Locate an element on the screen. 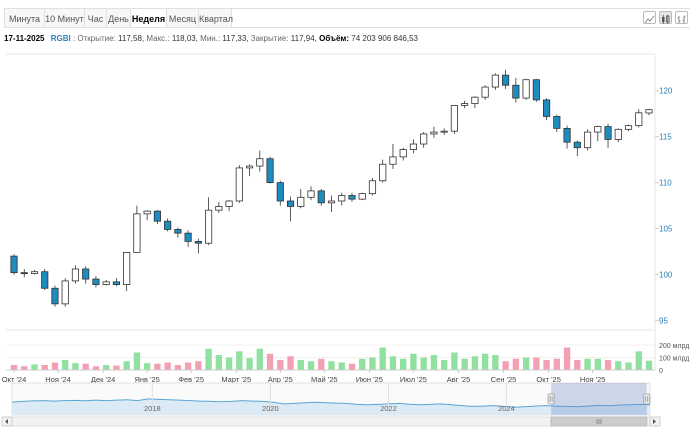  tab-minute: Минута is located at coordinates (24, 18).